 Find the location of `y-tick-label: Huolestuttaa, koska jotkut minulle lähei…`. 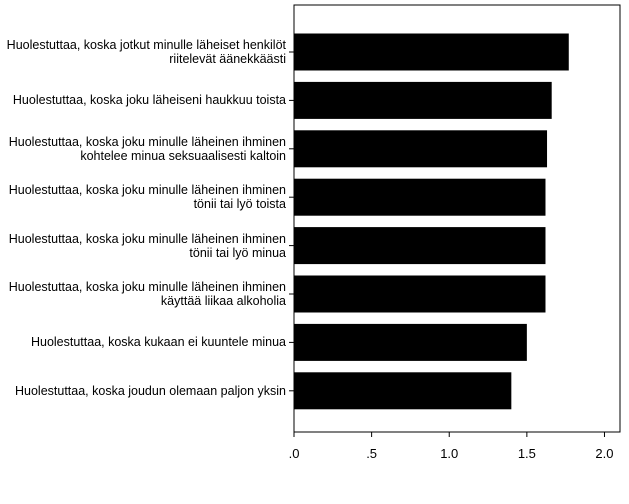

y-tick-label: Huolestuttaa, koska jotkut minulle lähei… is located at coordinates (146, 52).